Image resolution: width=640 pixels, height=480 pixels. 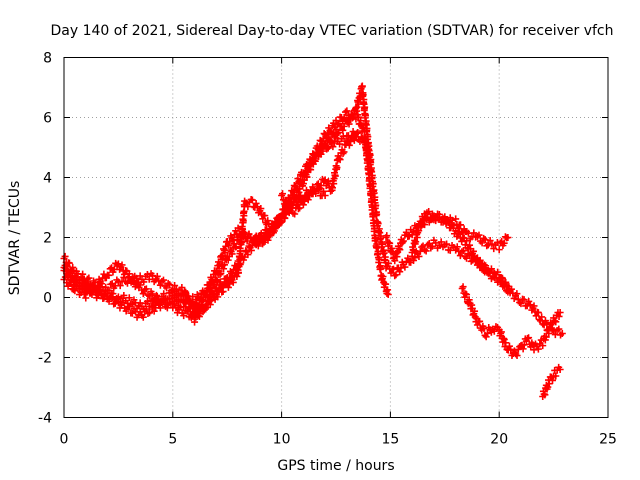 I want to click on y-tick-label: 4, so click(x=47, y=179).